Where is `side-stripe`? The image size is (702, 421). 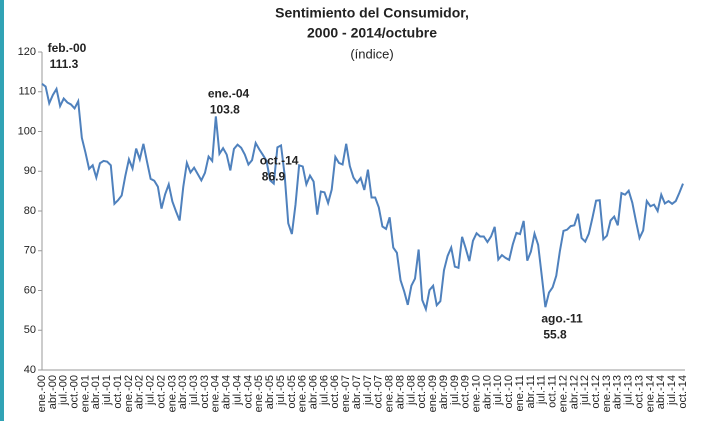 side-stripe is located at coordinates (2, 210).